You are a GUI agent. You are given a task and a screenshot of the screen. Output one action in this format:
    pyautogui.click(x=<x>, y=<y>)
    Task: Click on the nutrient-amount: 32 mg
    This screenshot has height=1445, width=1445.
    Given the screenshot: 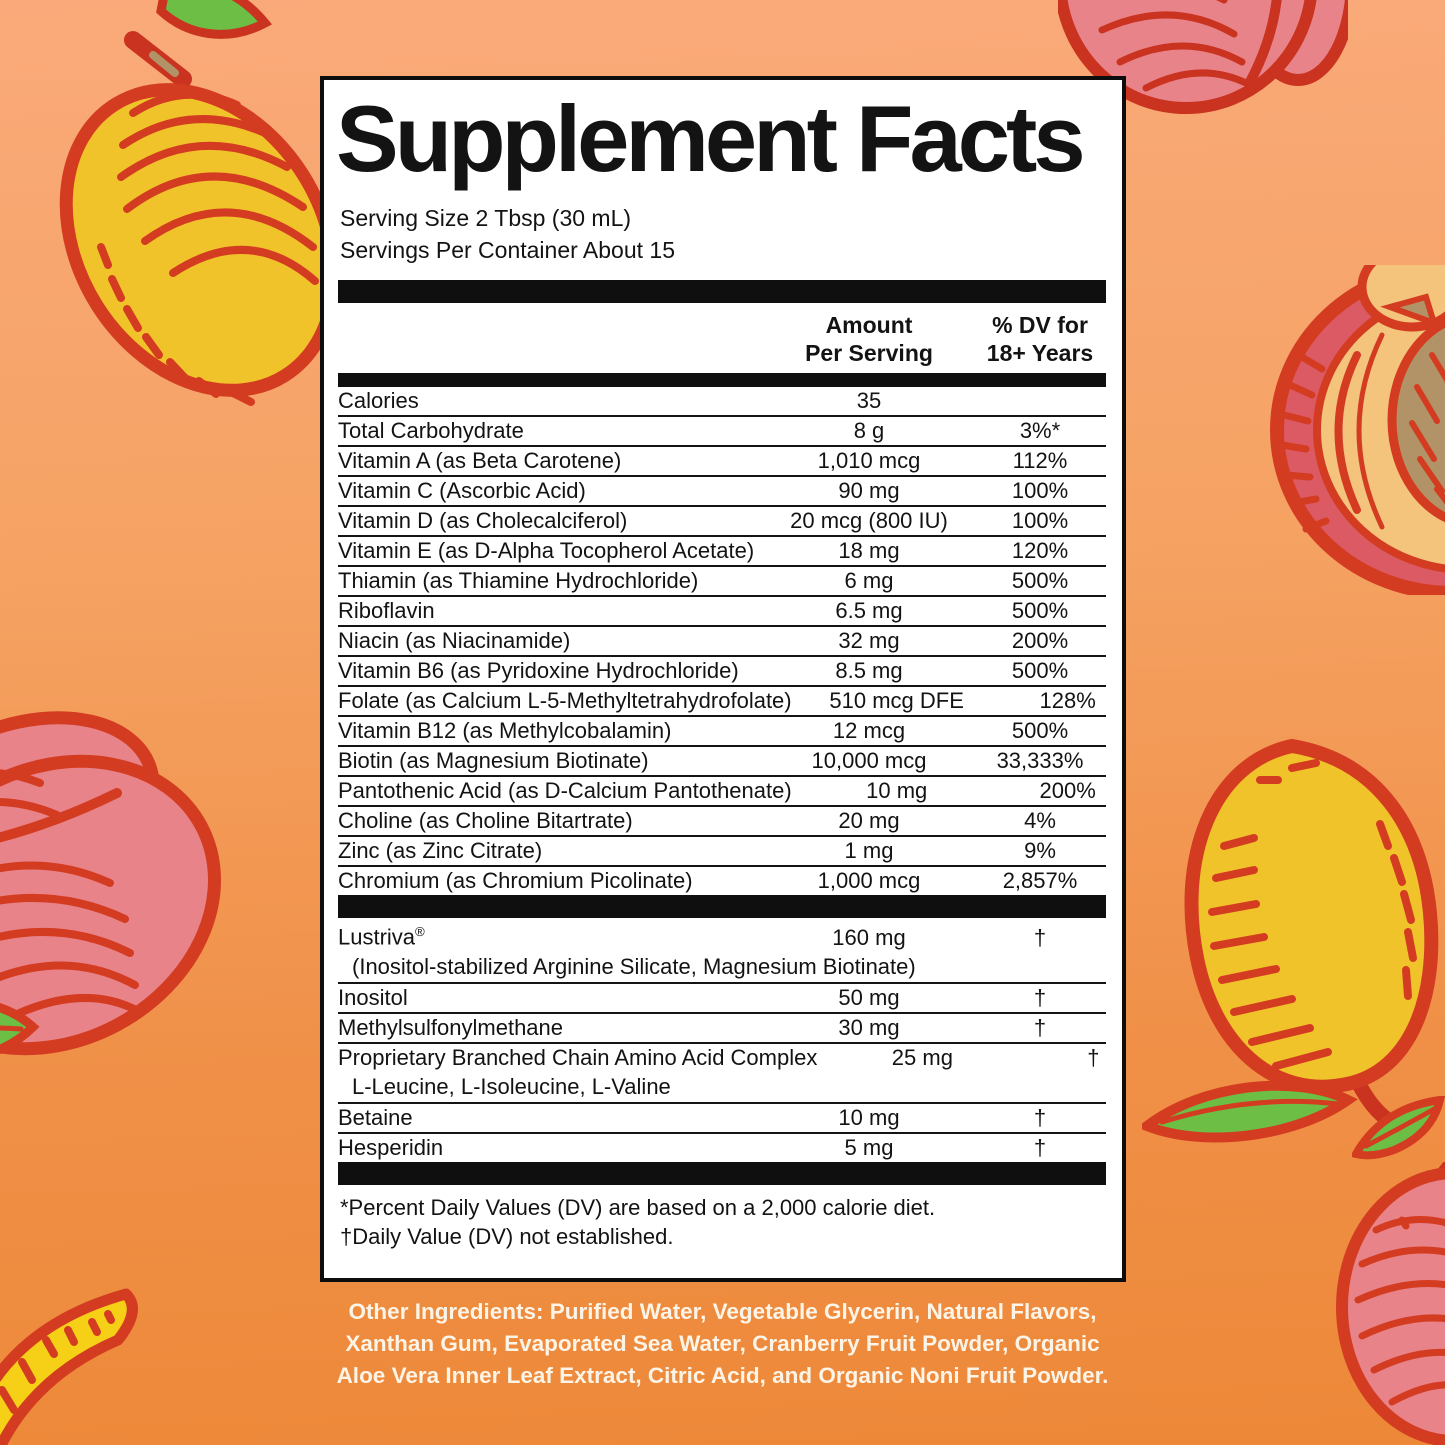 What is the action you would take?
    pyautogui.click(x=869, y=641)
    